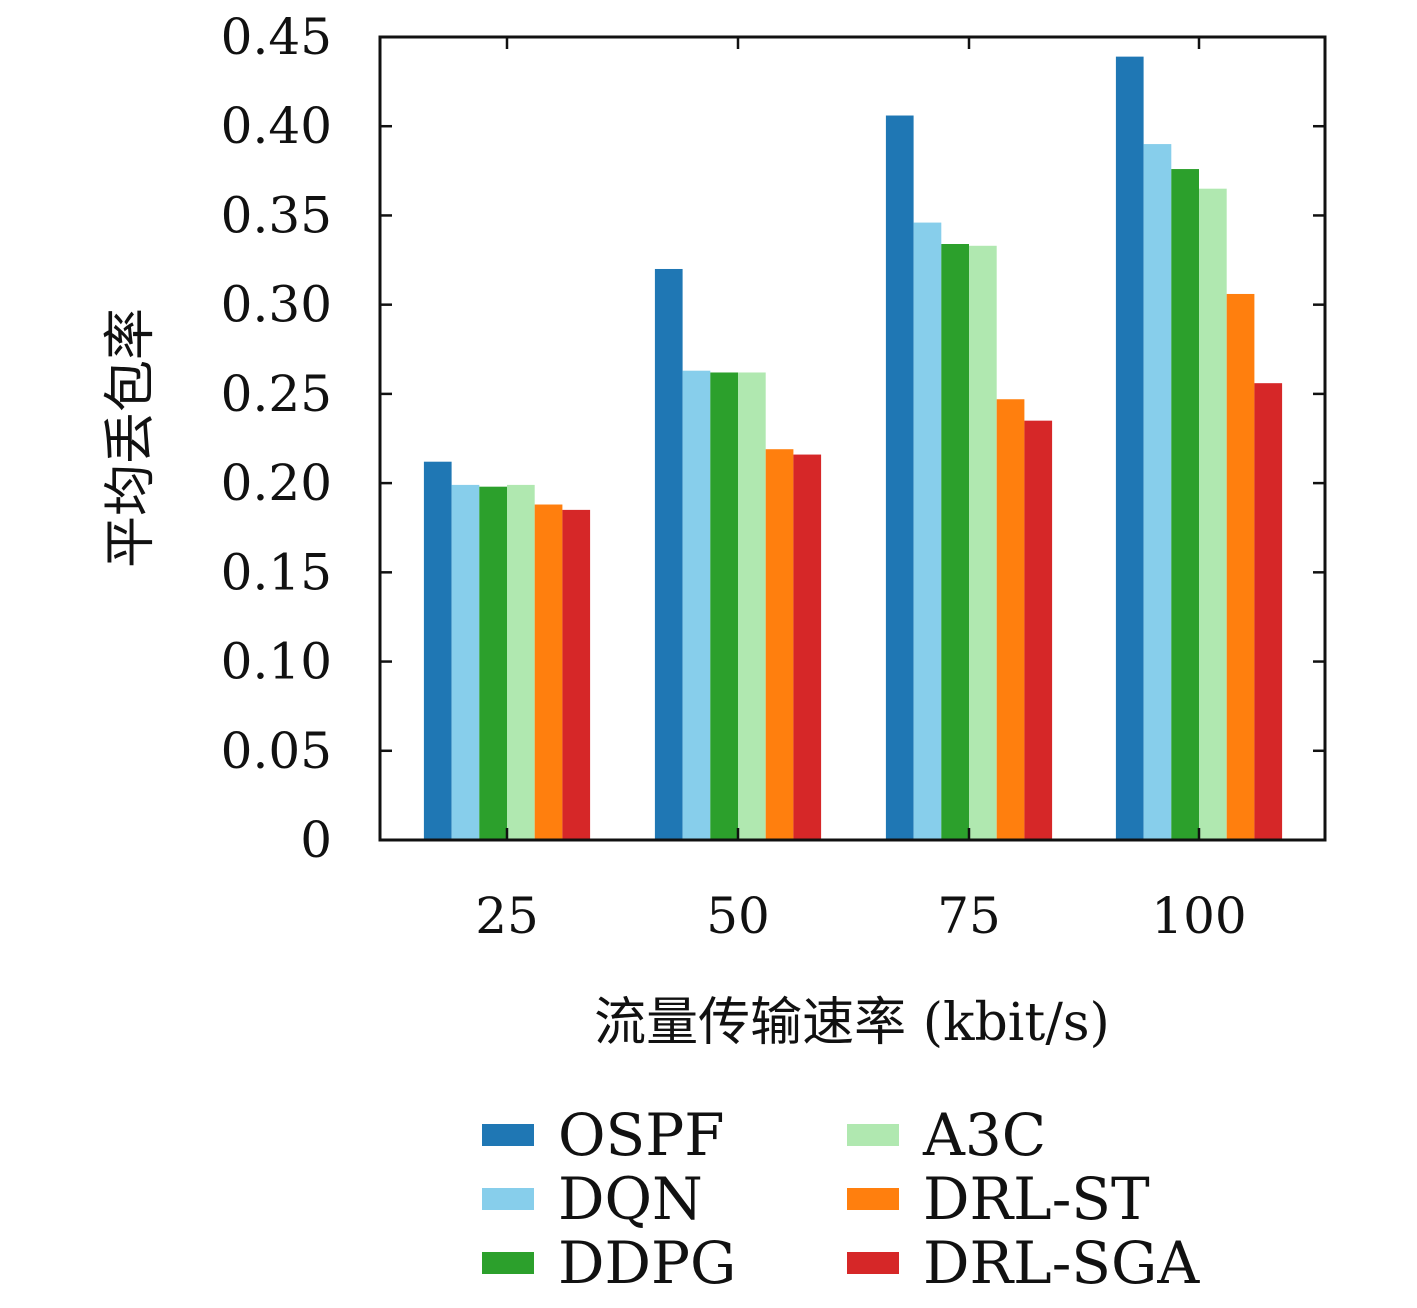 The width and height of the screenshot is (1417, 1308). What do you see at coordinates (873, 1199) in the screenshot?
I see `legend-swatch-drl-st` at bounding box center [873, 1199].